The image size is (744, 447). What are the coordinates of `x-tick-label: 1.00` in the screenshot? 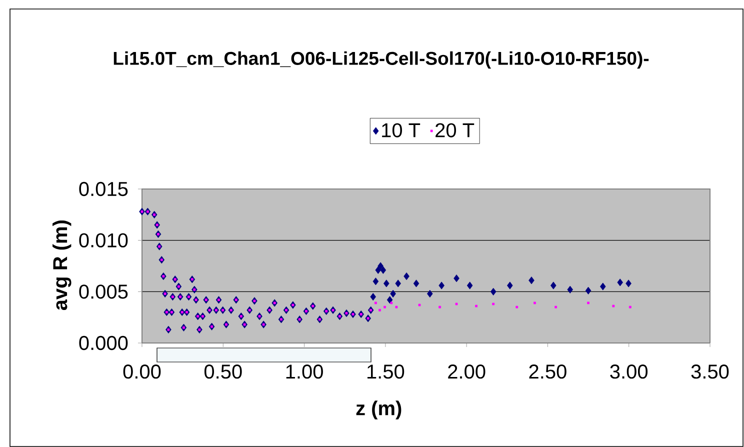 It's located at (304, 371).